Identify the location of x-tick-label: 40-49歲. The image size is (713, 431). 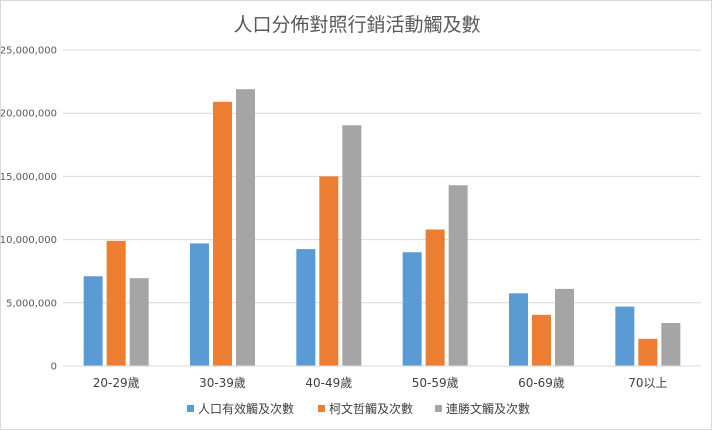
(328, 383).